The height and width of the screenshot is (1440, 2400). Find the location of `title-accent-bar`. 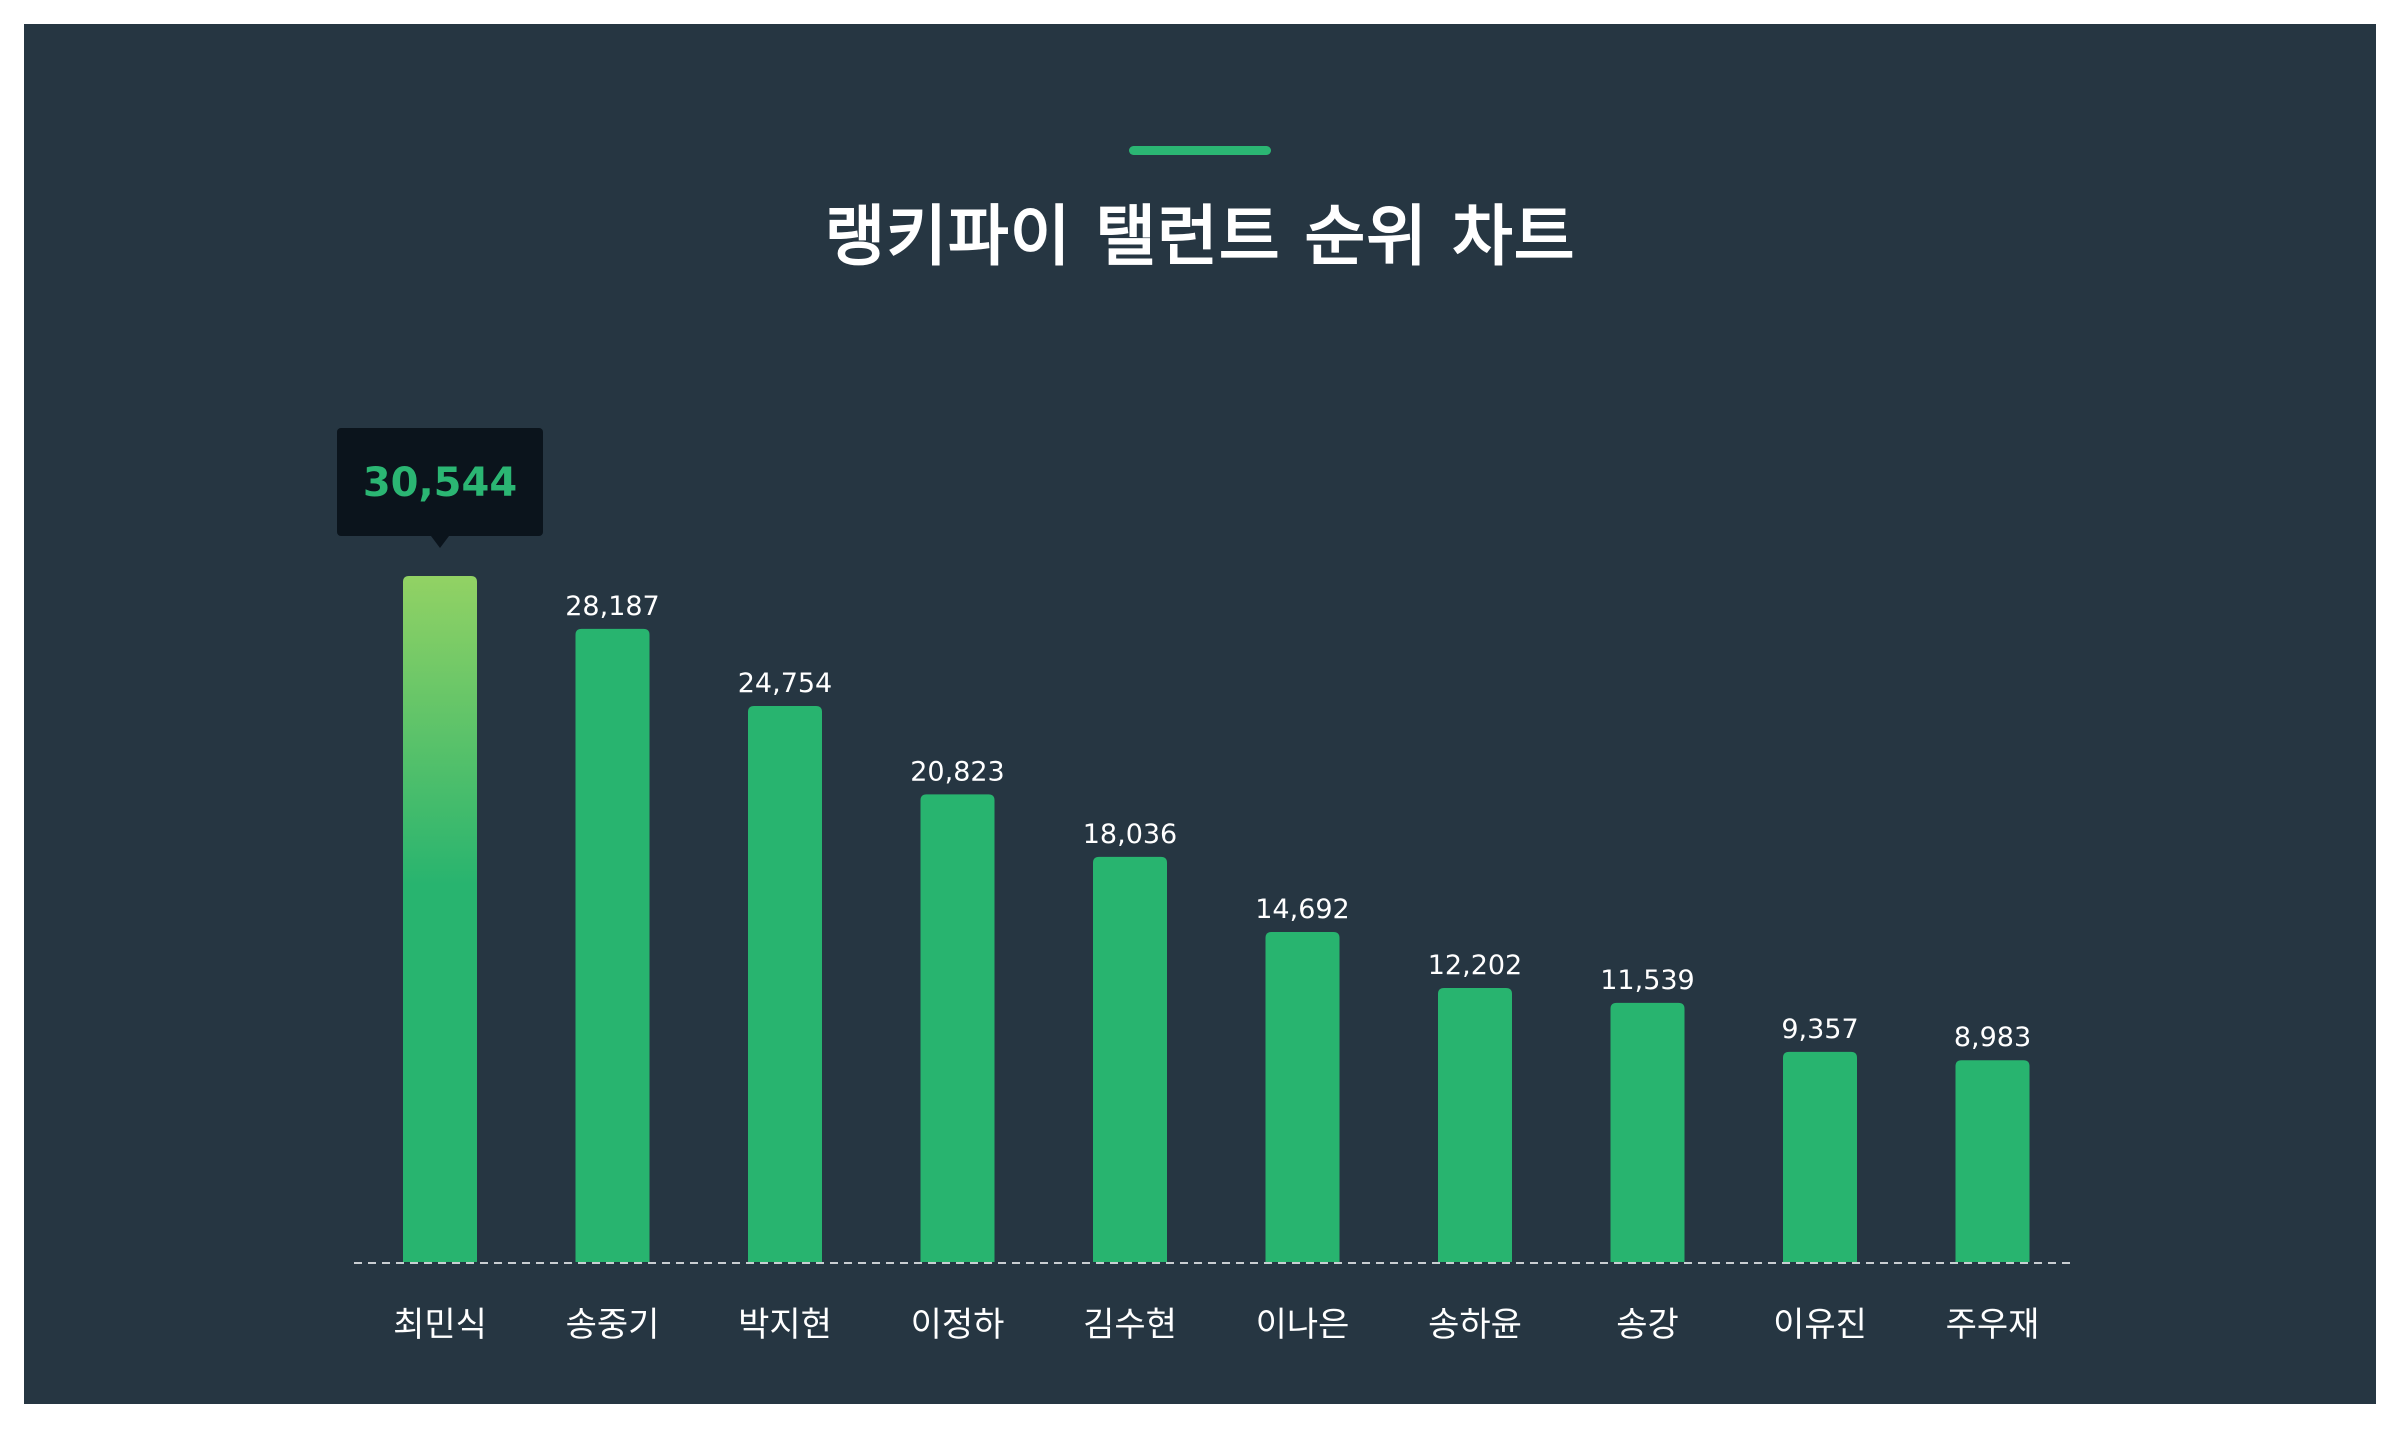

title-accent-bar is located at coordinates (1200, 150).